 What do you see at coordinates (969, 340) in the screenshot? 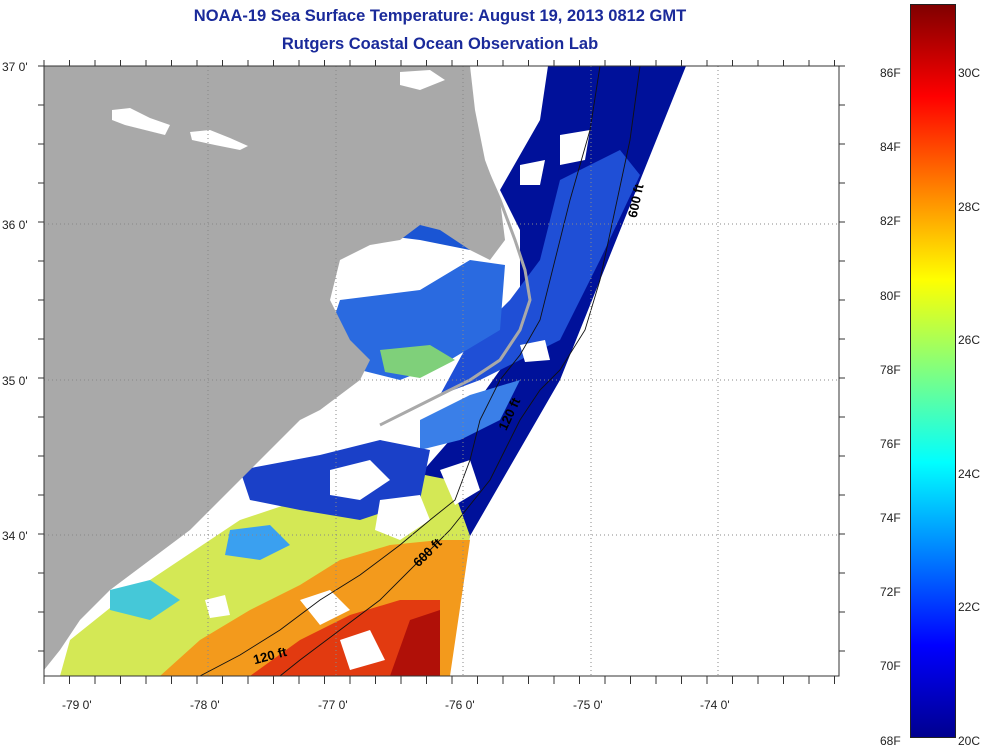
I see `colorbar-label-26c: 26C` at bounding box center [969, 340].